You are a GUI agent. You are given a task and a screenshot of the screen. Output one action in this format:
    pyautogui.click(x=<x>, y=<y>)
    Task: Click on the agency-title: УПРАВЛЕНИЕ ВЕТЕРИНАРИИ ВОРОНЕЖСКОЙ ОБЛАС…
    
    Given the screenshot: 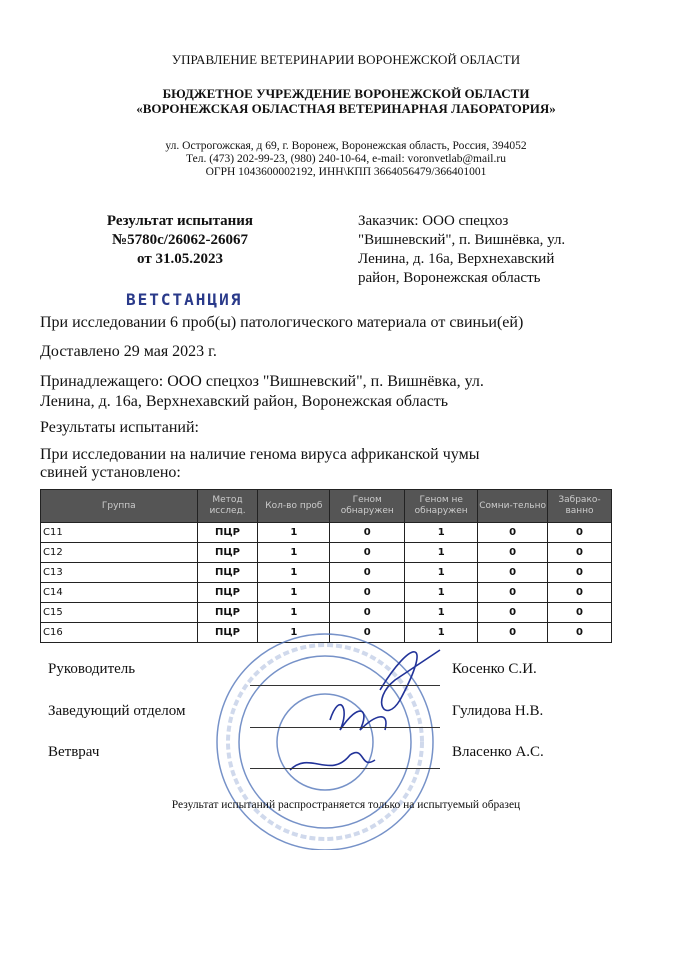 What is the action you would take?
    pyautogui.click(x=346, y=59)
    